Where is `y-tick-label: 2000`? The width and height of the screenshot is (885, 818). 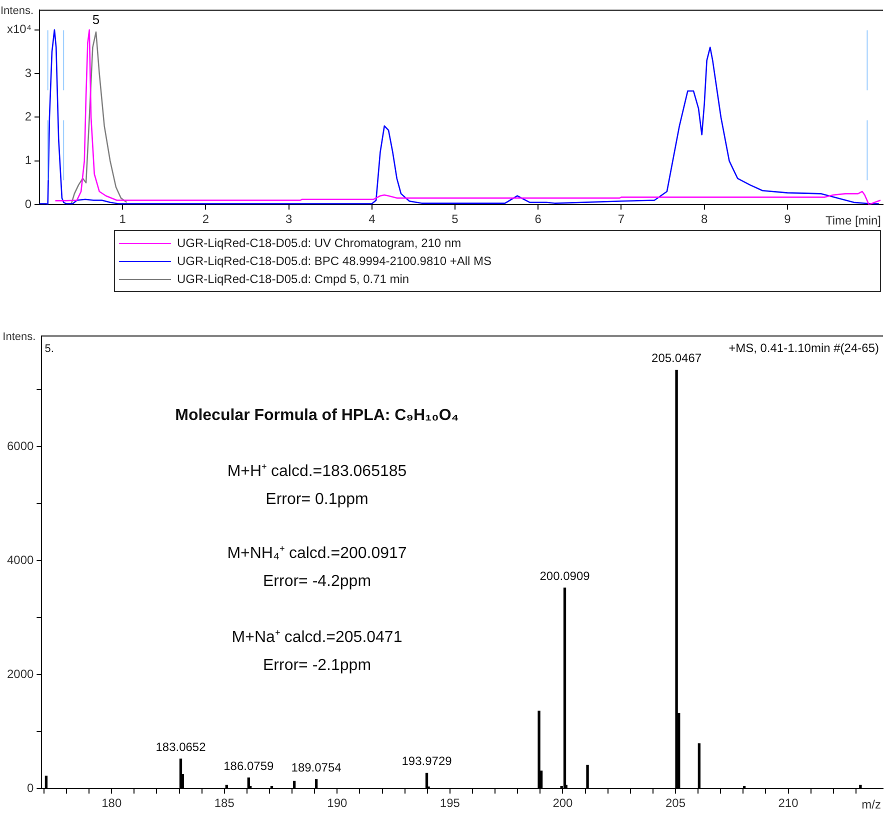 y-tick-label: 2000 is located at coordinates (20, 673).